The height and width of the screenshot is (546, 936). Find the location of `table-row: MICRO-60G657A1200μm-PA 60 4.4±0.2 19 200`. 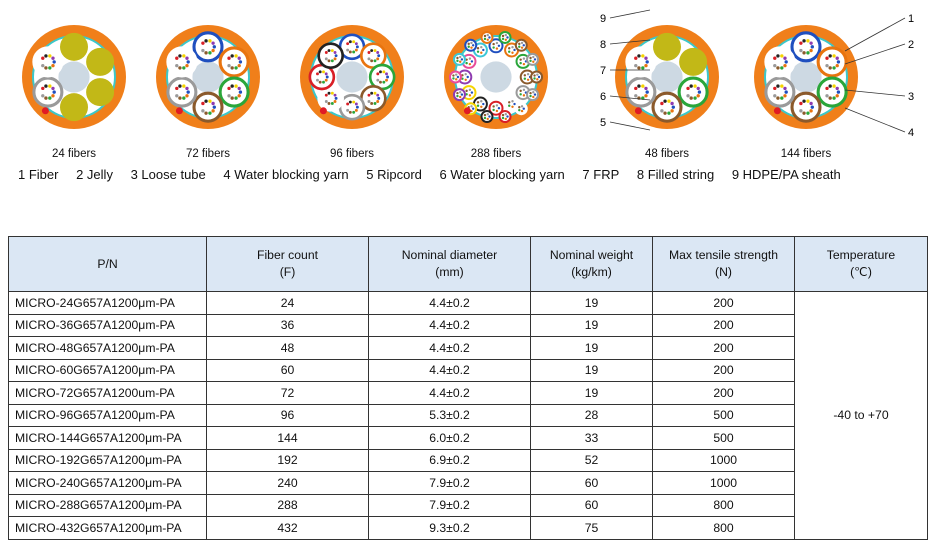

table-row: MICRO-60G657A1200μm-PA 60 4.4±0.2 19 200 is located at coordinates (468, 370).